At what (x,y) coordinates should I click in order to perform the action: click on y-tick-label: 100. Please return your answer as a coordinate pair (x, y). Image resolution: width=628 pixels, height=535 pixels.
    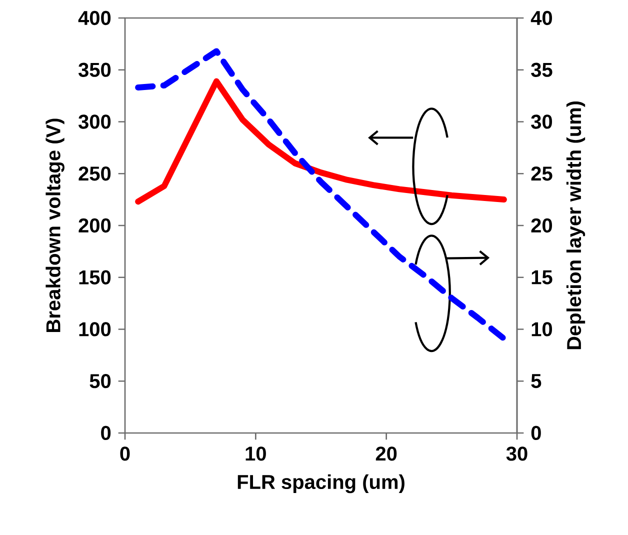
    Looking at the image, I should click on (95, 329).